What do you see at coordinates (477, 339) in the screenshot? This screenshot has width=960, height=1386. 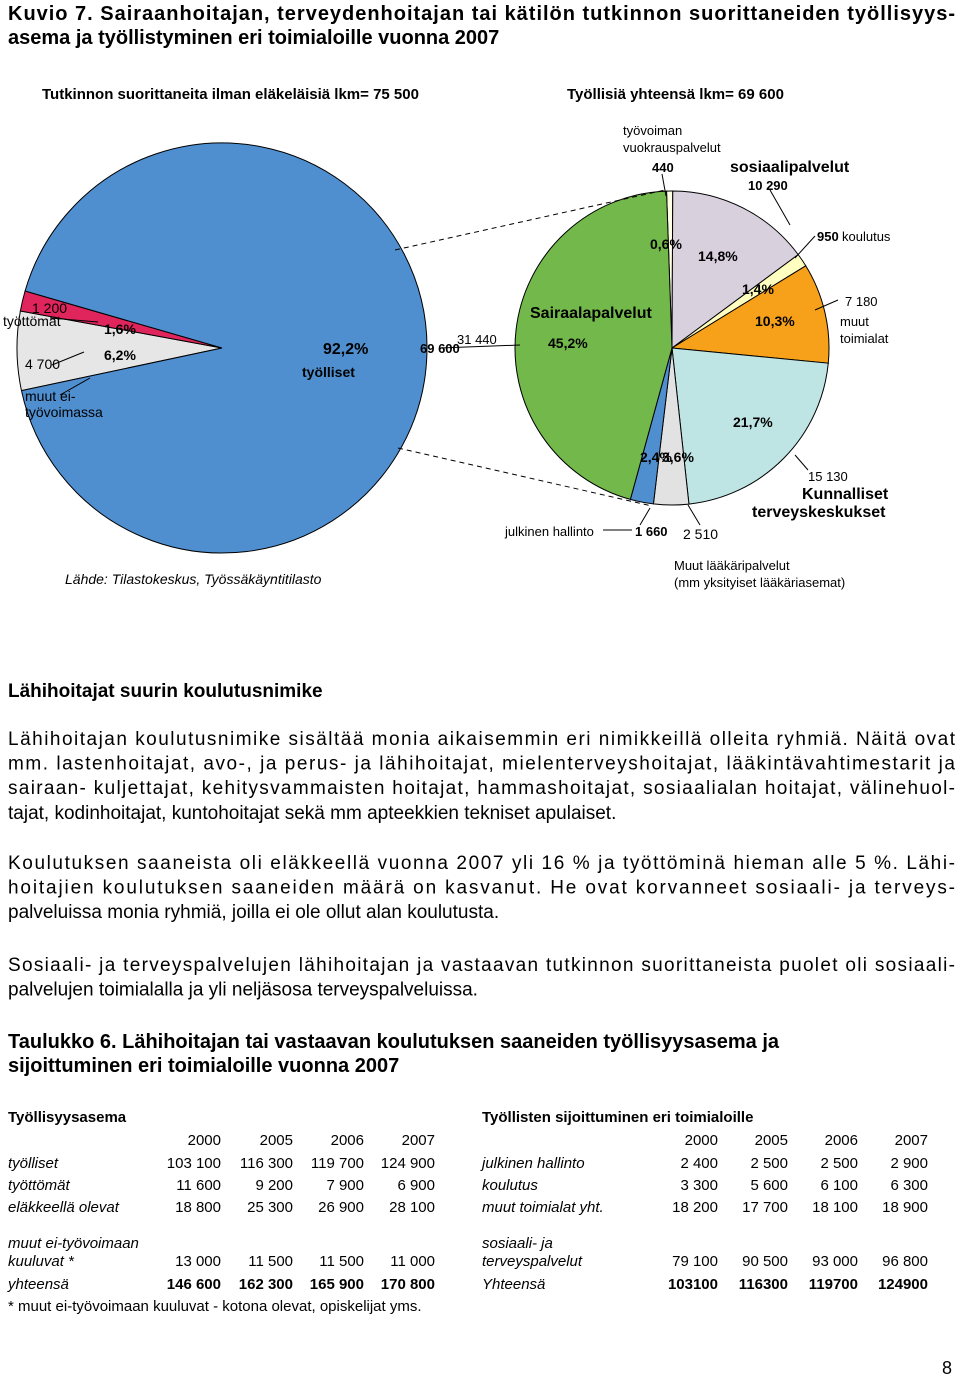 I see `slice-value: 31 440` at bounding box center [477, 339].